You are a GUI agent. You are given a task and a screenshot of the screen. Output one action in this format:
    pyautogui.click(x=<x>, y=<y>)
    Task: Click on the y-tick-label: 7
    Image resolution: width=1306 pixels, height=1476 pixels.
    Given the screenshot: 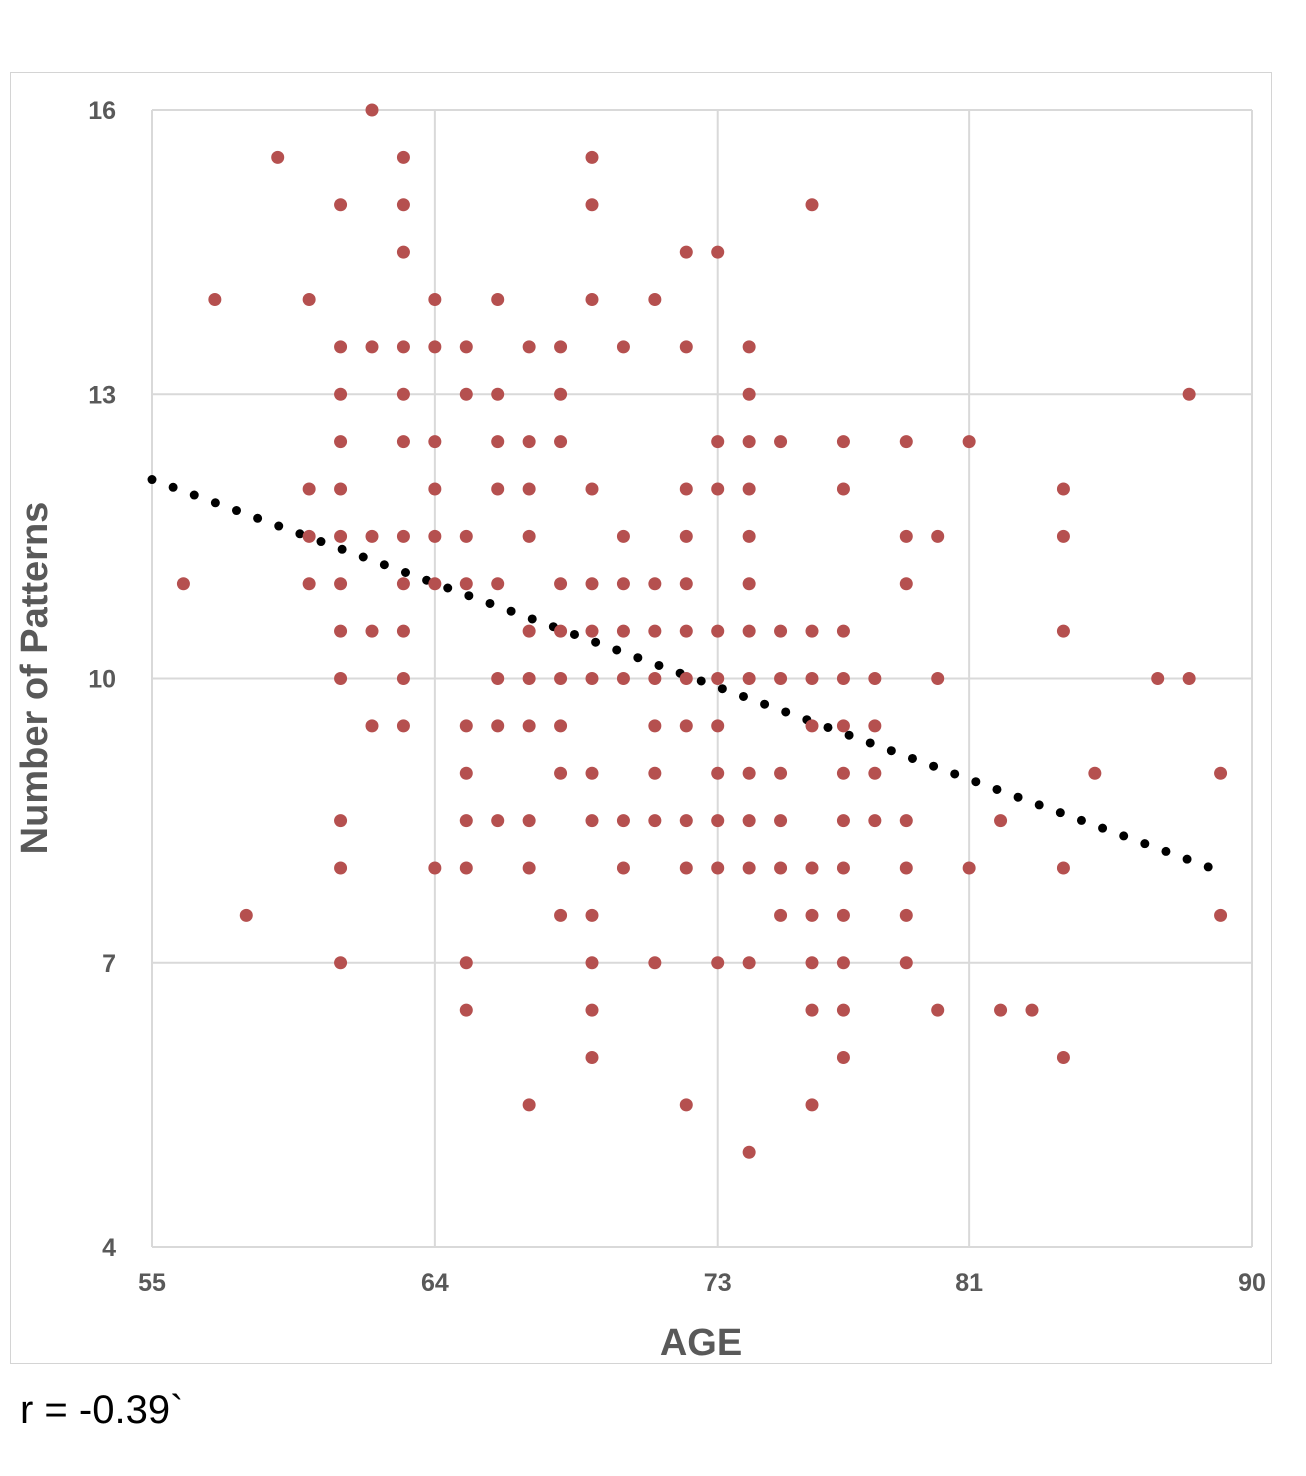 What is the action you would take?
    pyautogui.click(x=109, y=964)
    